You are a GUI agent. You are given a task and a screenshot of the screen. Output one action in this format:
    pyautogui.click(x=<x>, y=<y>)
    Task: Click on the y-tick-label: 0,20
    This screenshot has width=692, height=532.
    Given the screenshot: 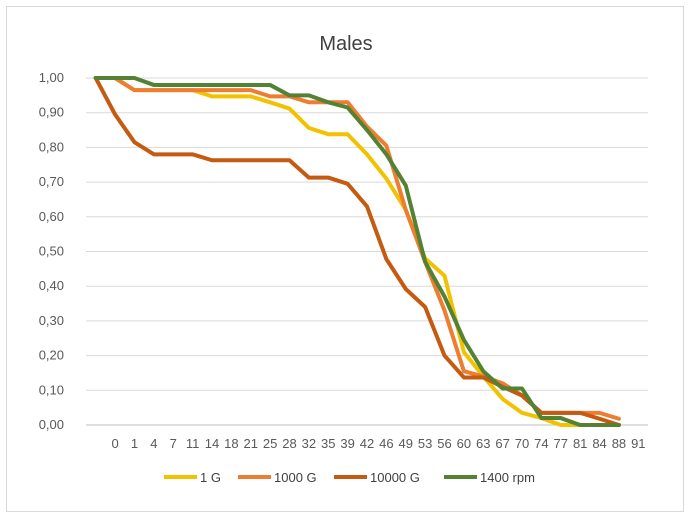 What is the action you would take?
    pyautogui.click(x=51, y=355)
    